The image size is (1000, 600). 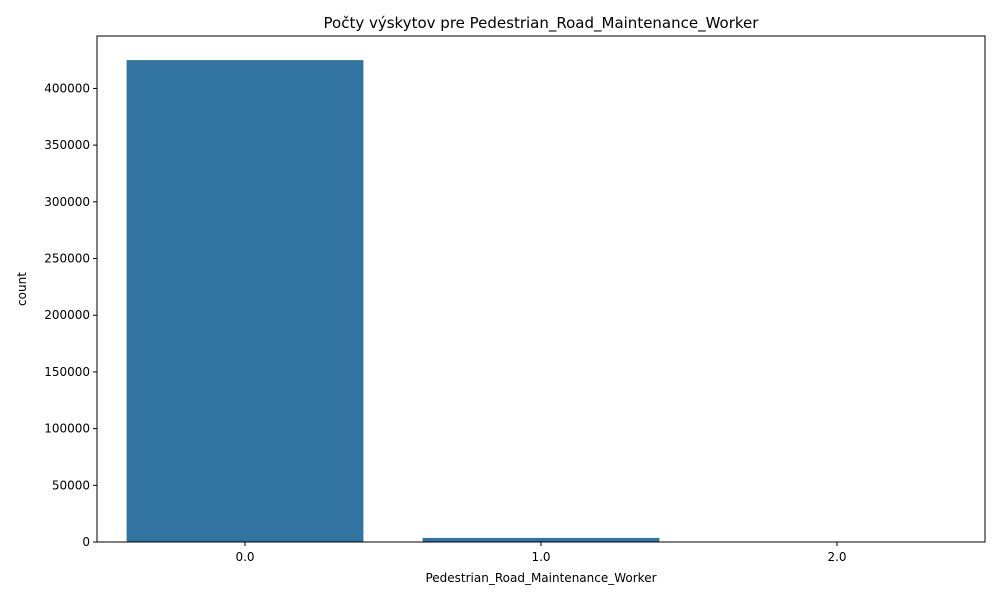 I want to click on x-tick-label: 0.0, so click(x=244, y=557).